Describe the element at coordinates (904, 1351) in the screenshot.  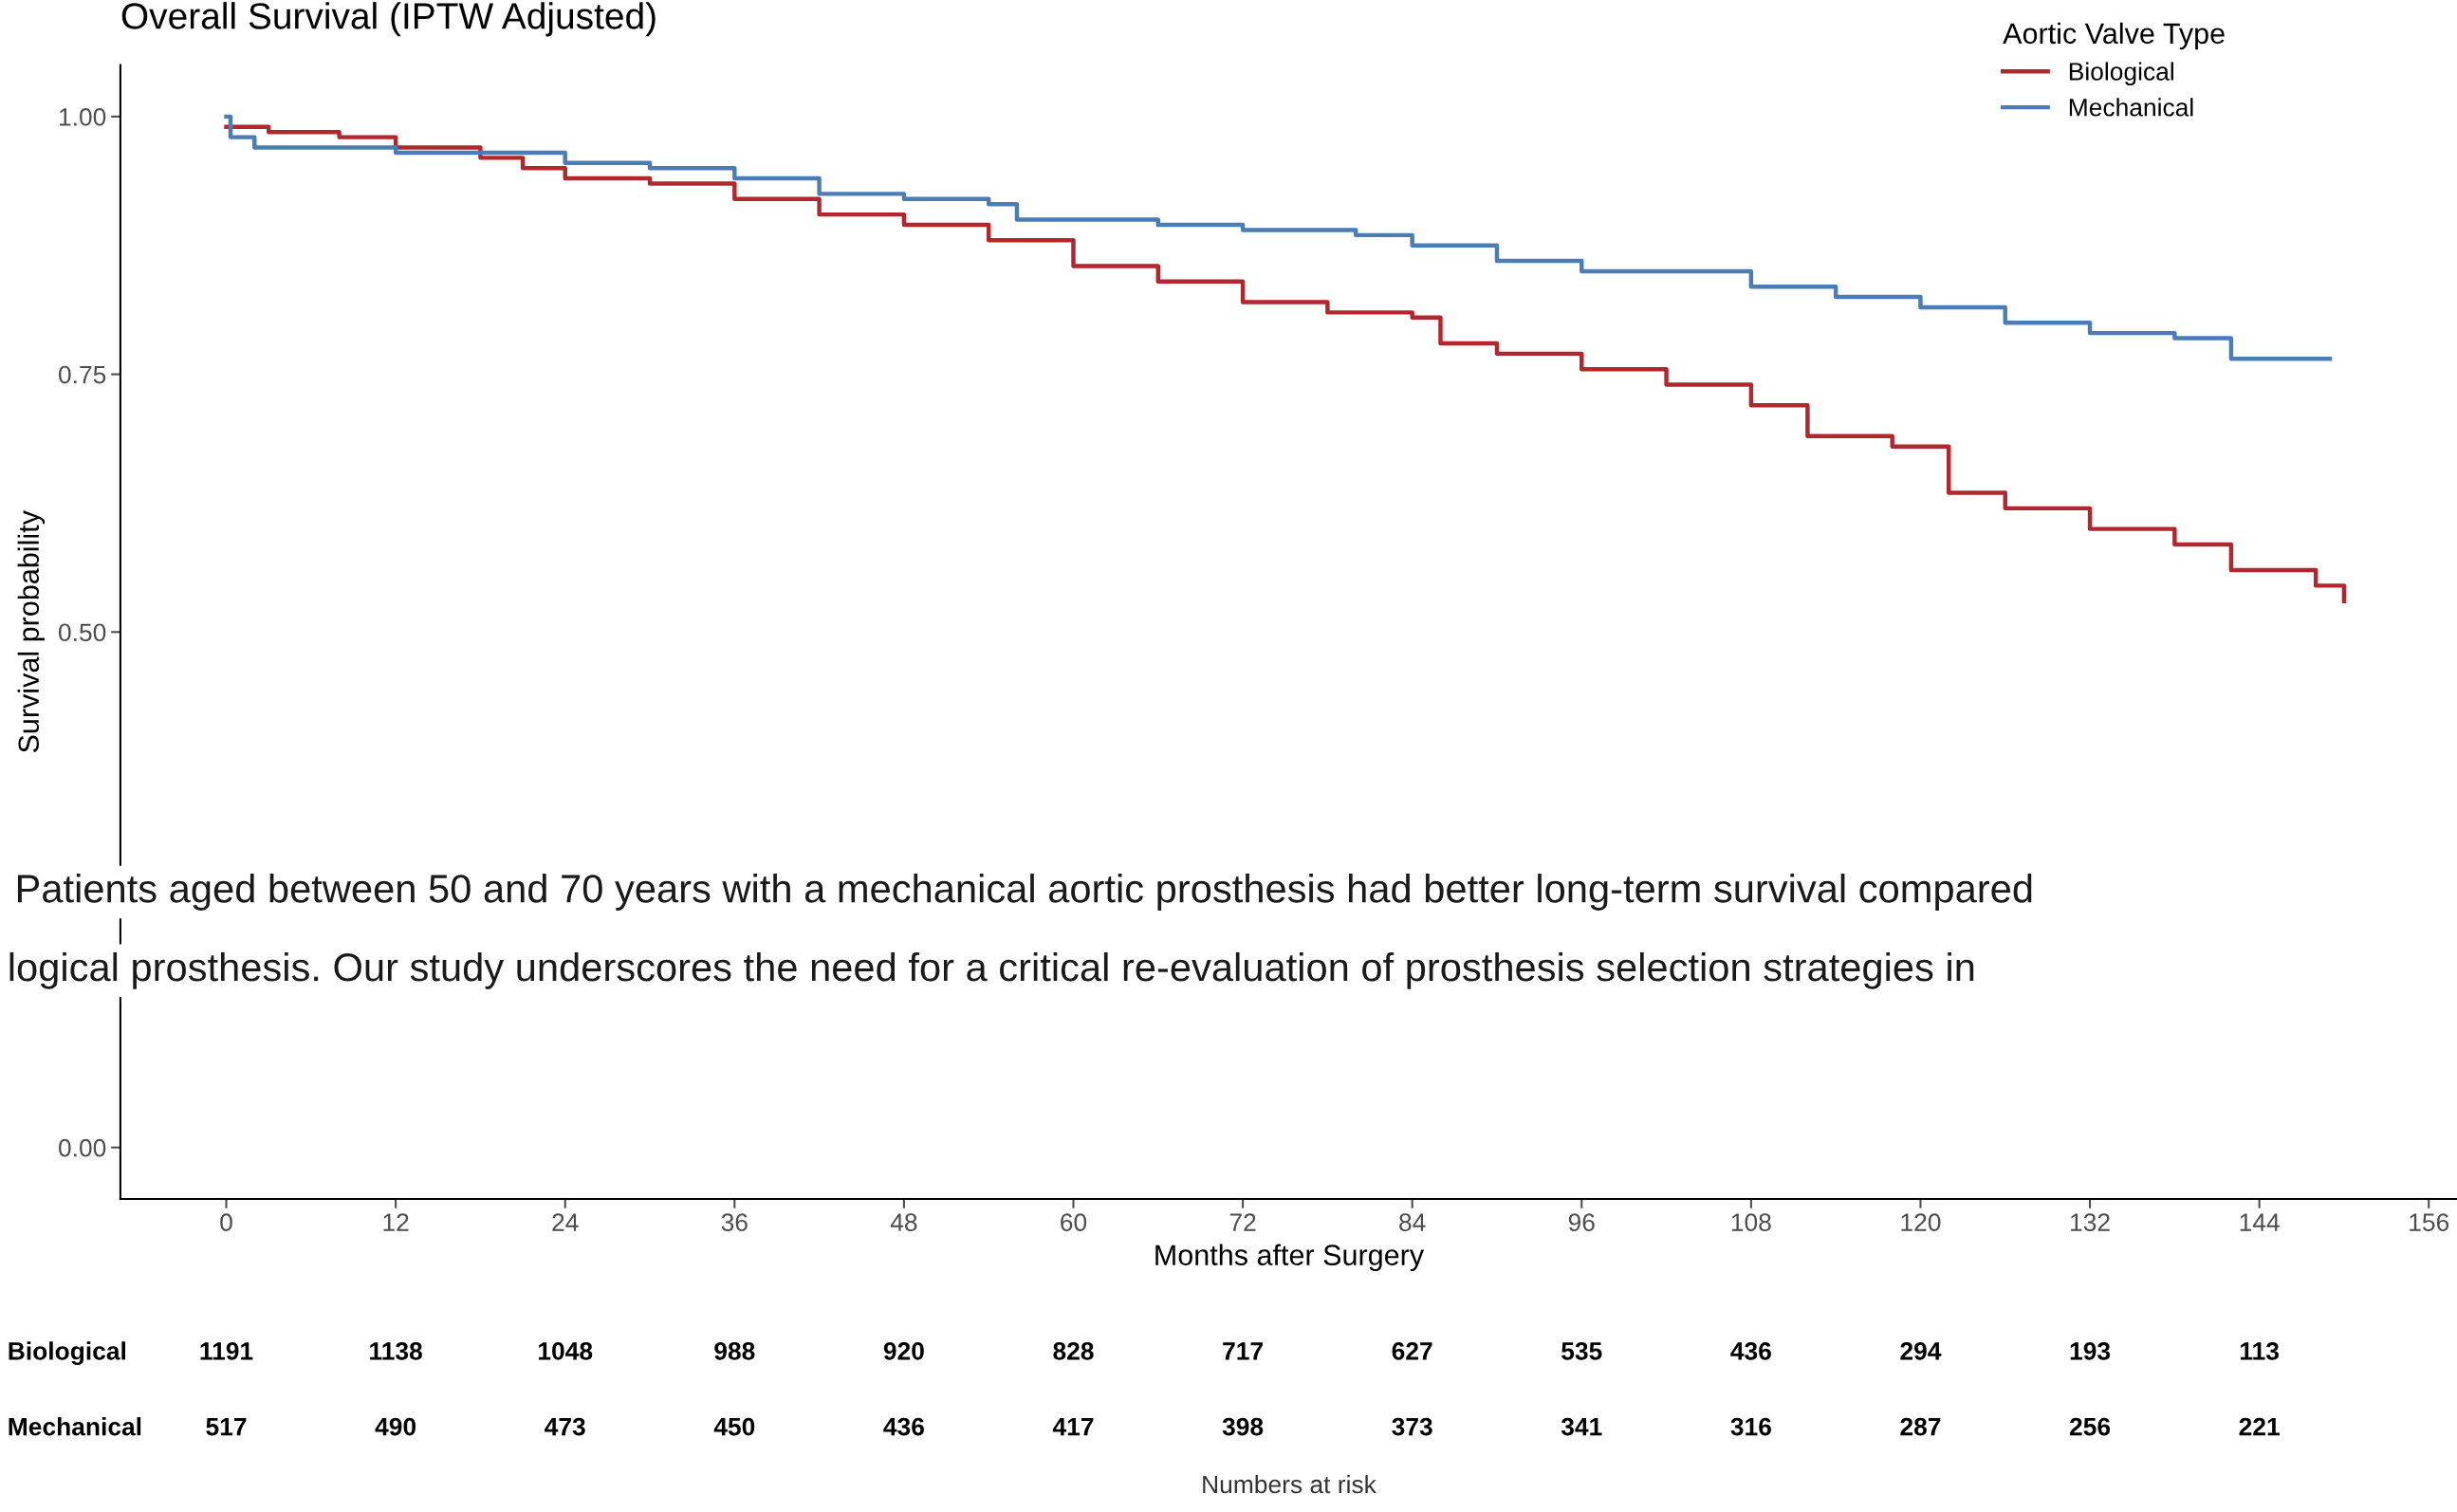
I see `text: 920` at that location.